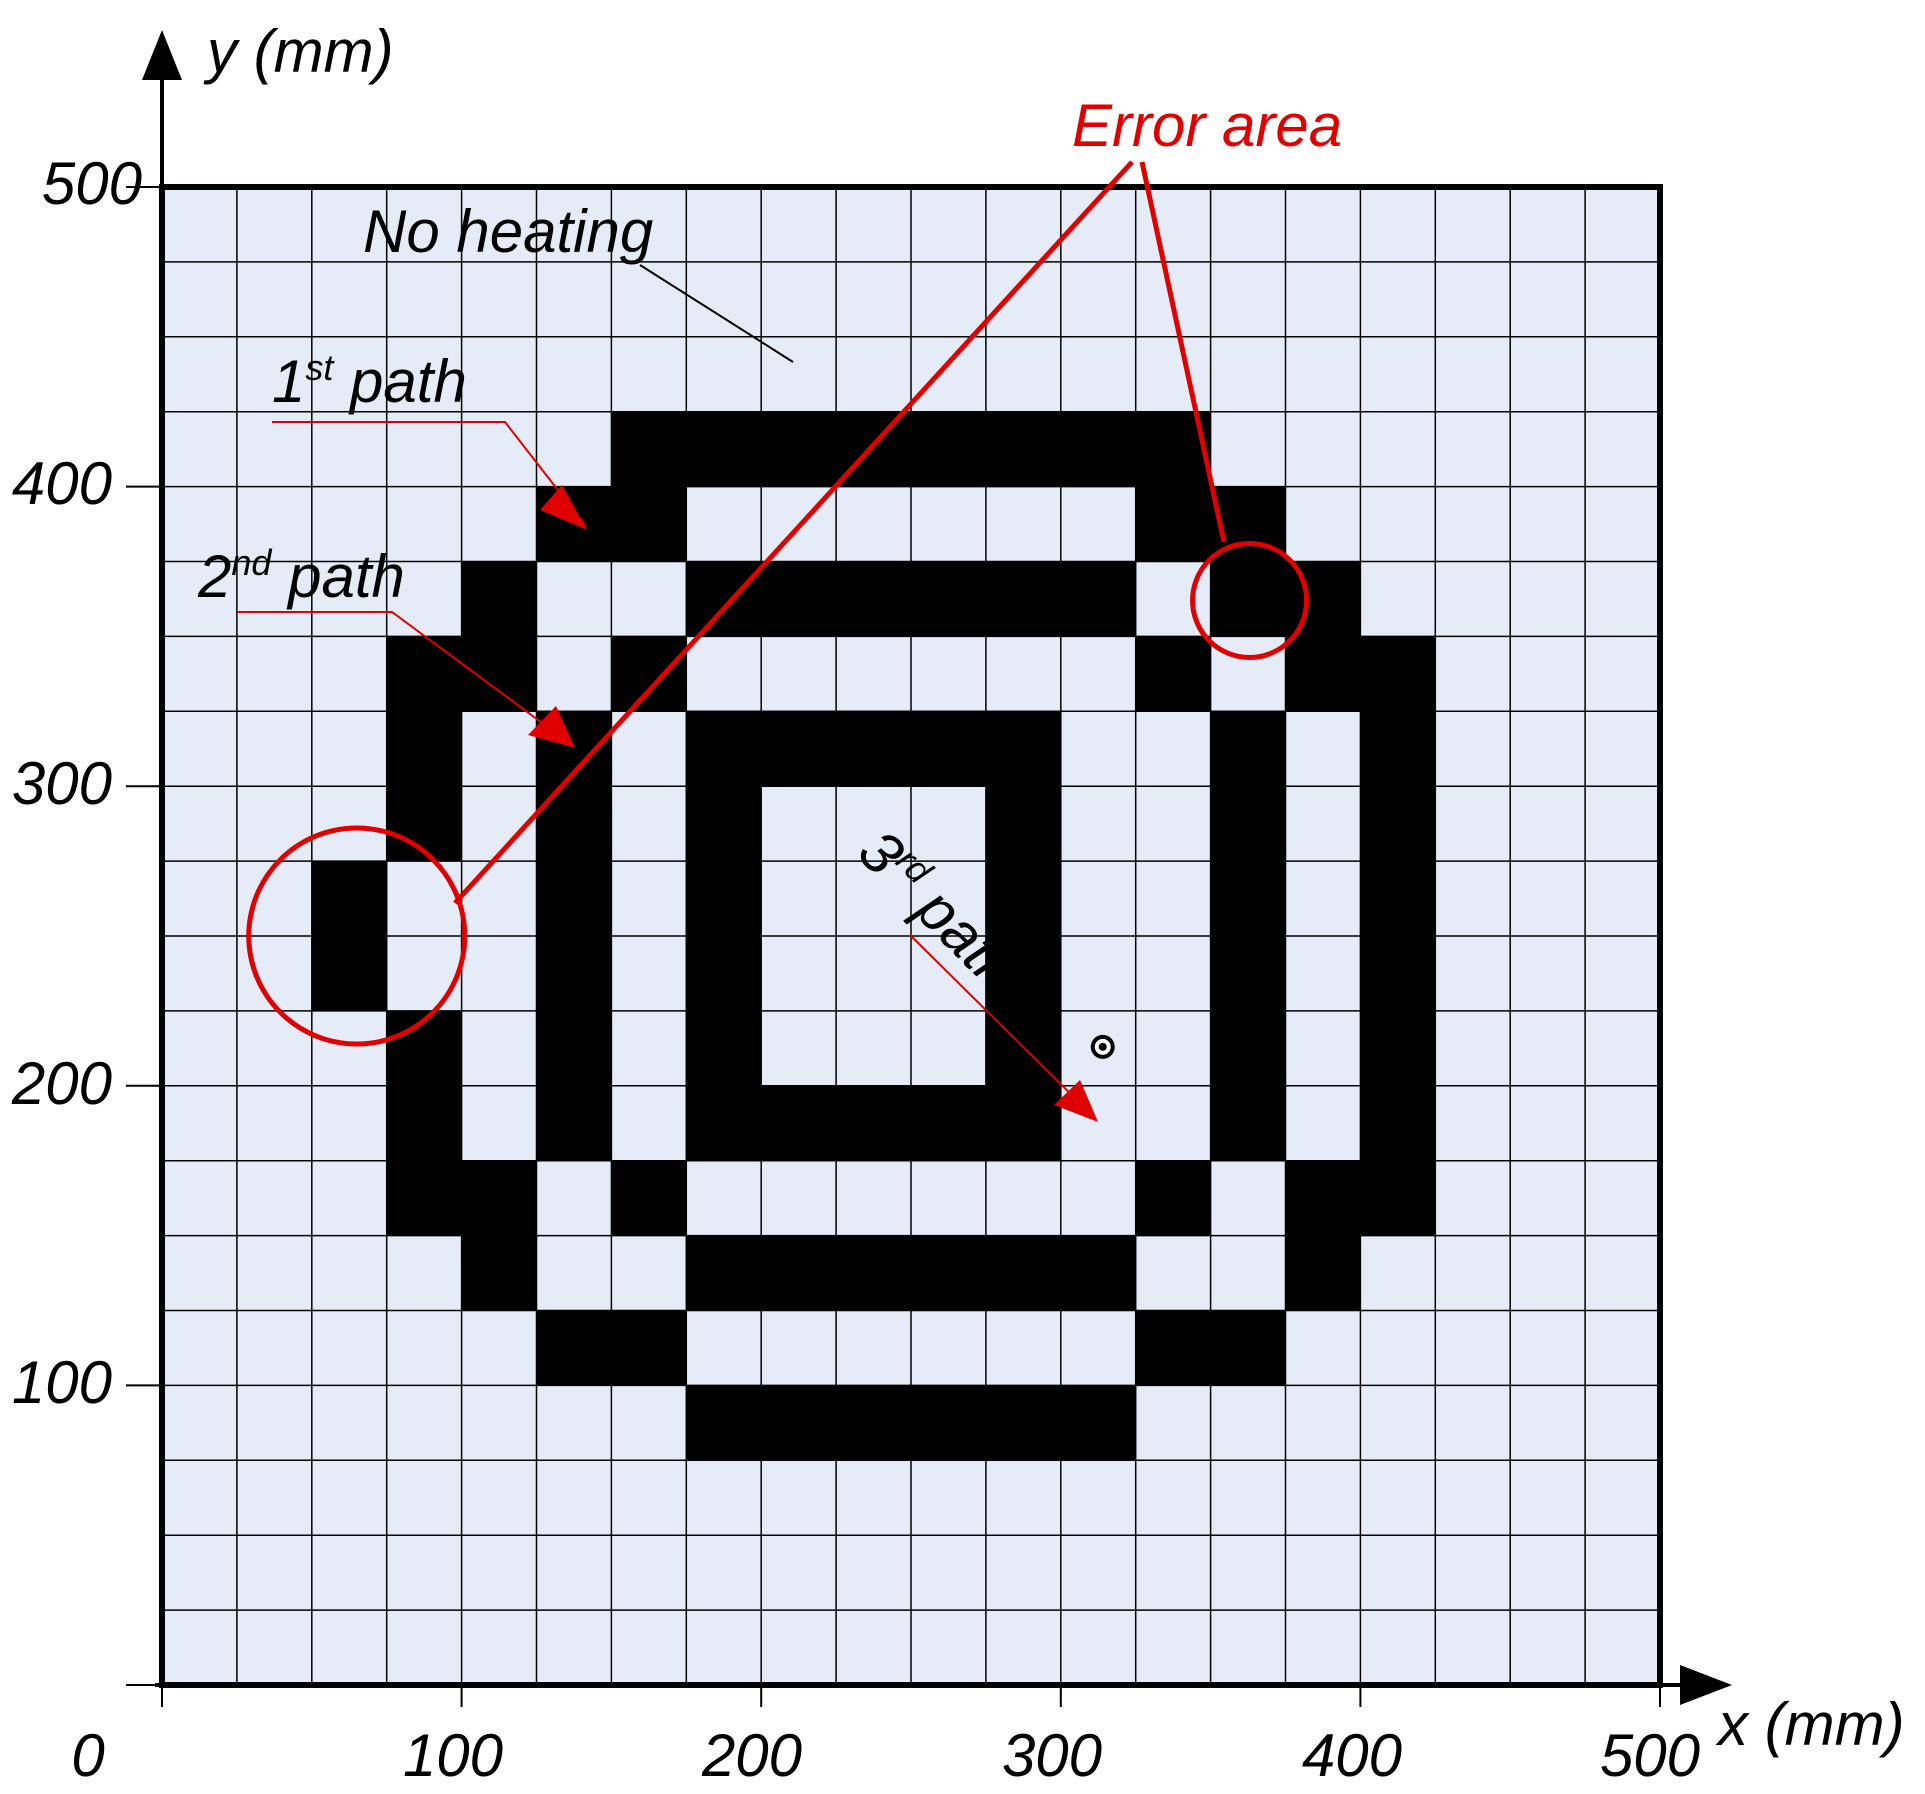 Image resolution: width=1925 pixels, height=1794 pixels. I want to click on x-tick-label-300: 300, so click(1052, 1755).